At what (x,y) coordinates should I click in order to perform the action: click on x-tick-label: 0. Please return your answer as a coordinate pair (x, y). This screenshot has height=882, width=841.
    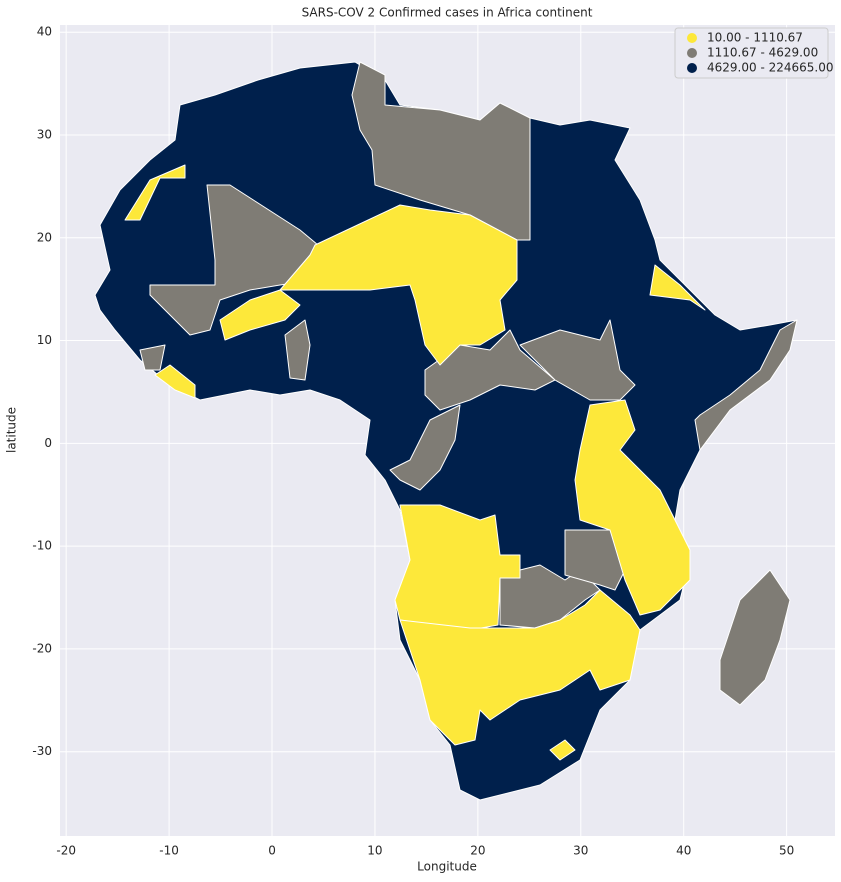
    Looking at the image, I should click on (272, 851).